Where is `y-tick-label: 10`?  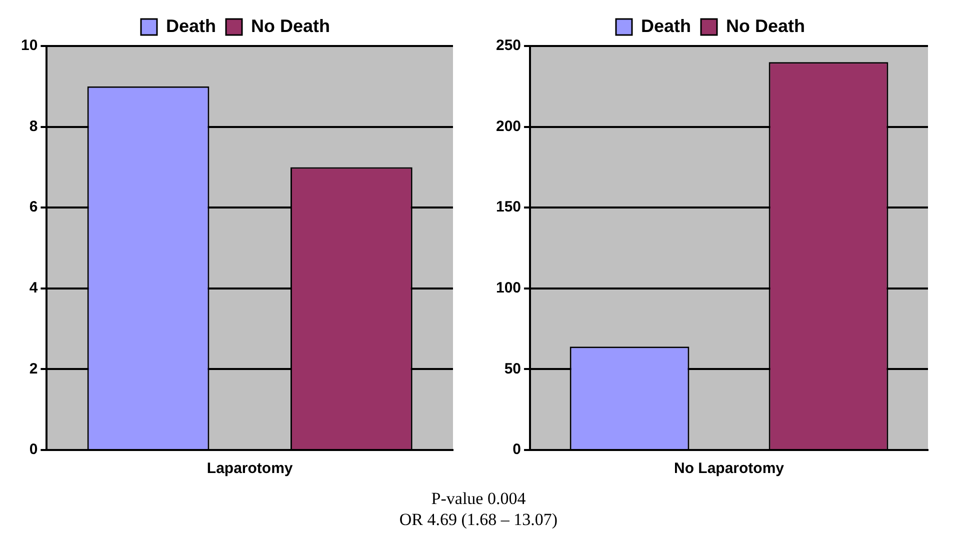 y-tick-label: 10 is located at coordinates (29, 45).